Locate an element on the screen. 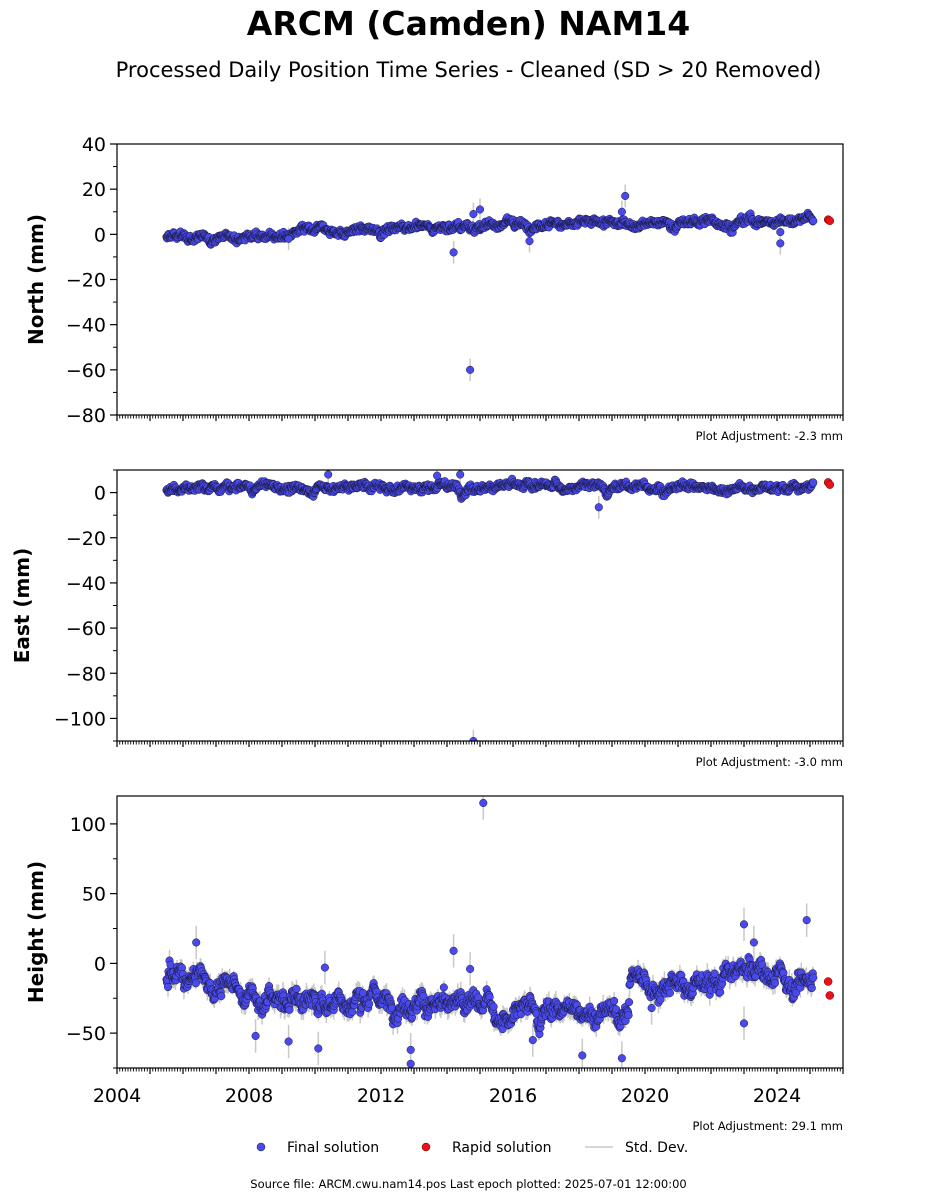  north-plot-adjustment: Plot Adjustment: -2.3 mm is located at coordinates (769, 436).